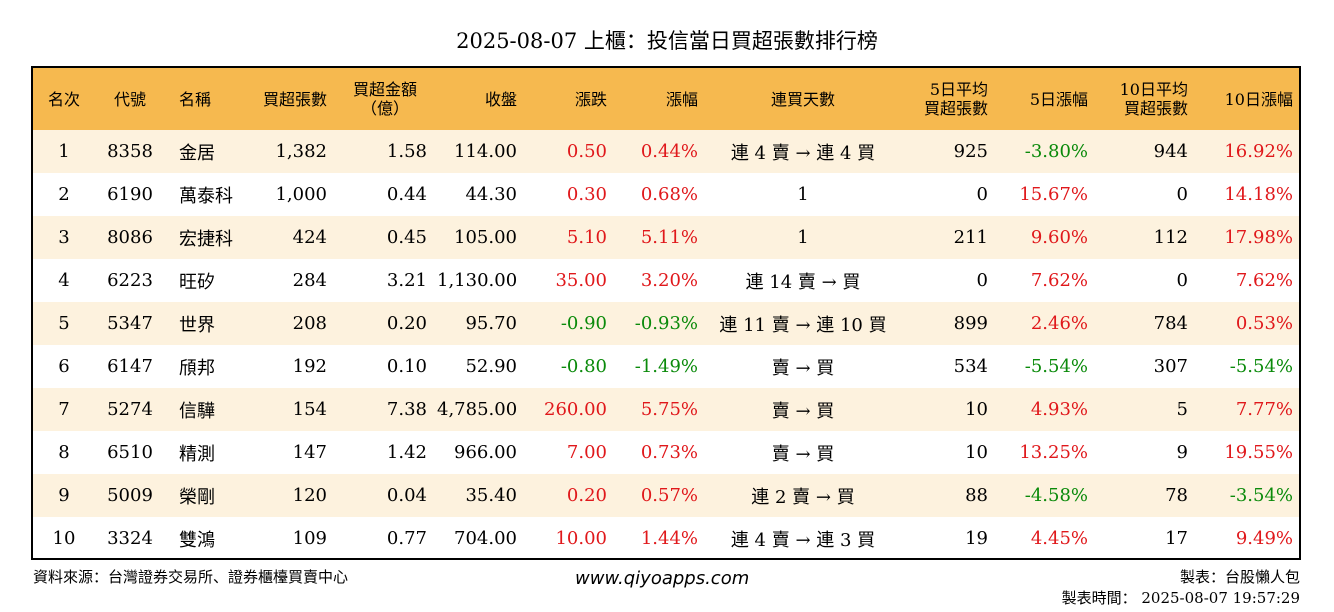 This screenshot has height=612, width=1334. Describe the element at coordinates (64, 366) in the screenshot. I see `cell-rank: 6` at that location.